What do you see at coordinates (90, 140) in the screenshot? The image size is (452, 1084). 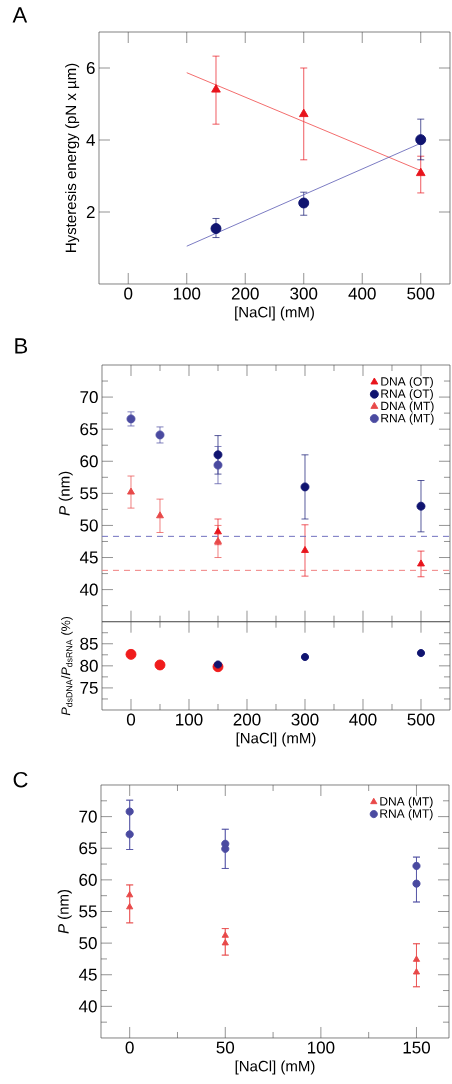 I see `y-tick-label: 4` at bounding box center [90, 140].